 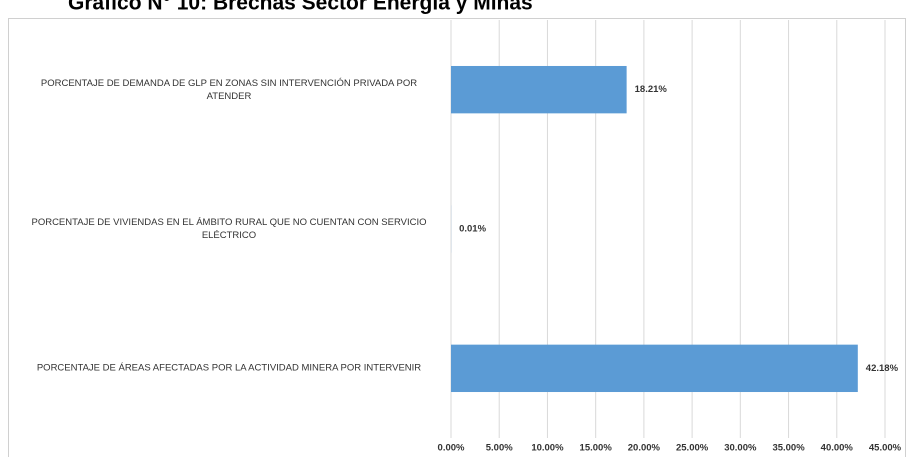 What do you see at coordinates (499, 448) in the screenshot?
I see `x-tick-label: 5.00%` at bounding box center [499, 448].